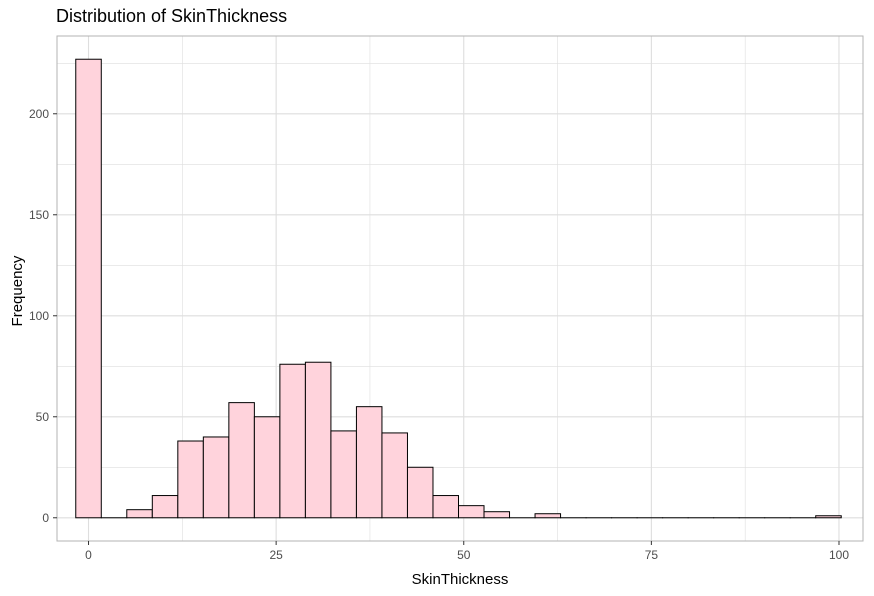 The height and width of the screenshot is (596, 874). What do you see at coordinates (88, 555) in the screenshot?
I see `x-tick-label: 0` at bounding box center [88, 555].